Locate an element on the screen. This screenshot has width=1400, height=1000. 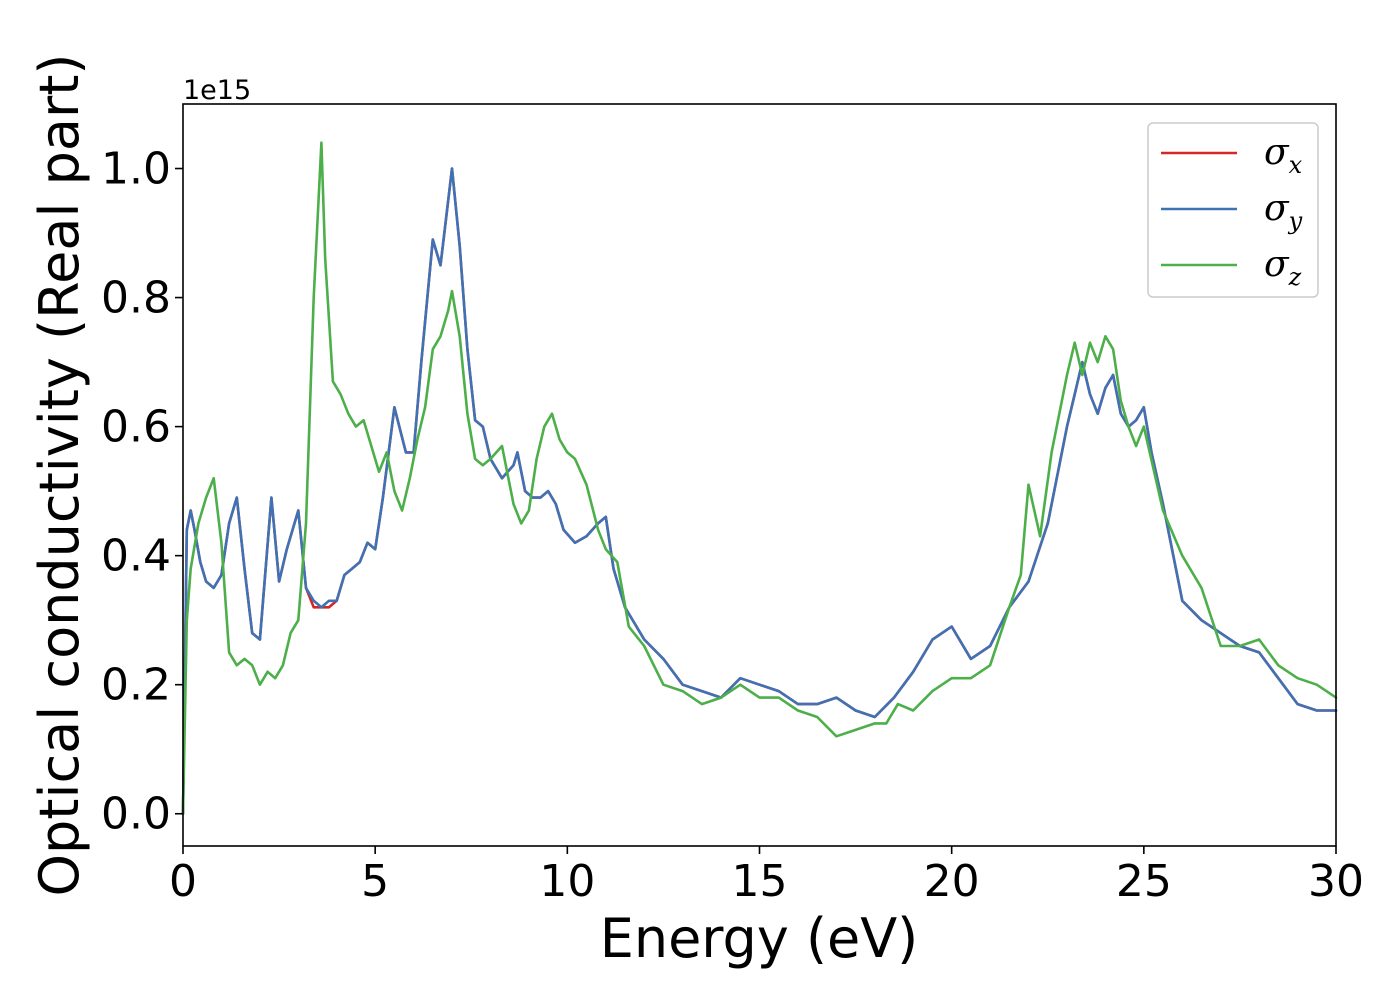
x-tick-label: 5 is located at coordinates (375, 881).